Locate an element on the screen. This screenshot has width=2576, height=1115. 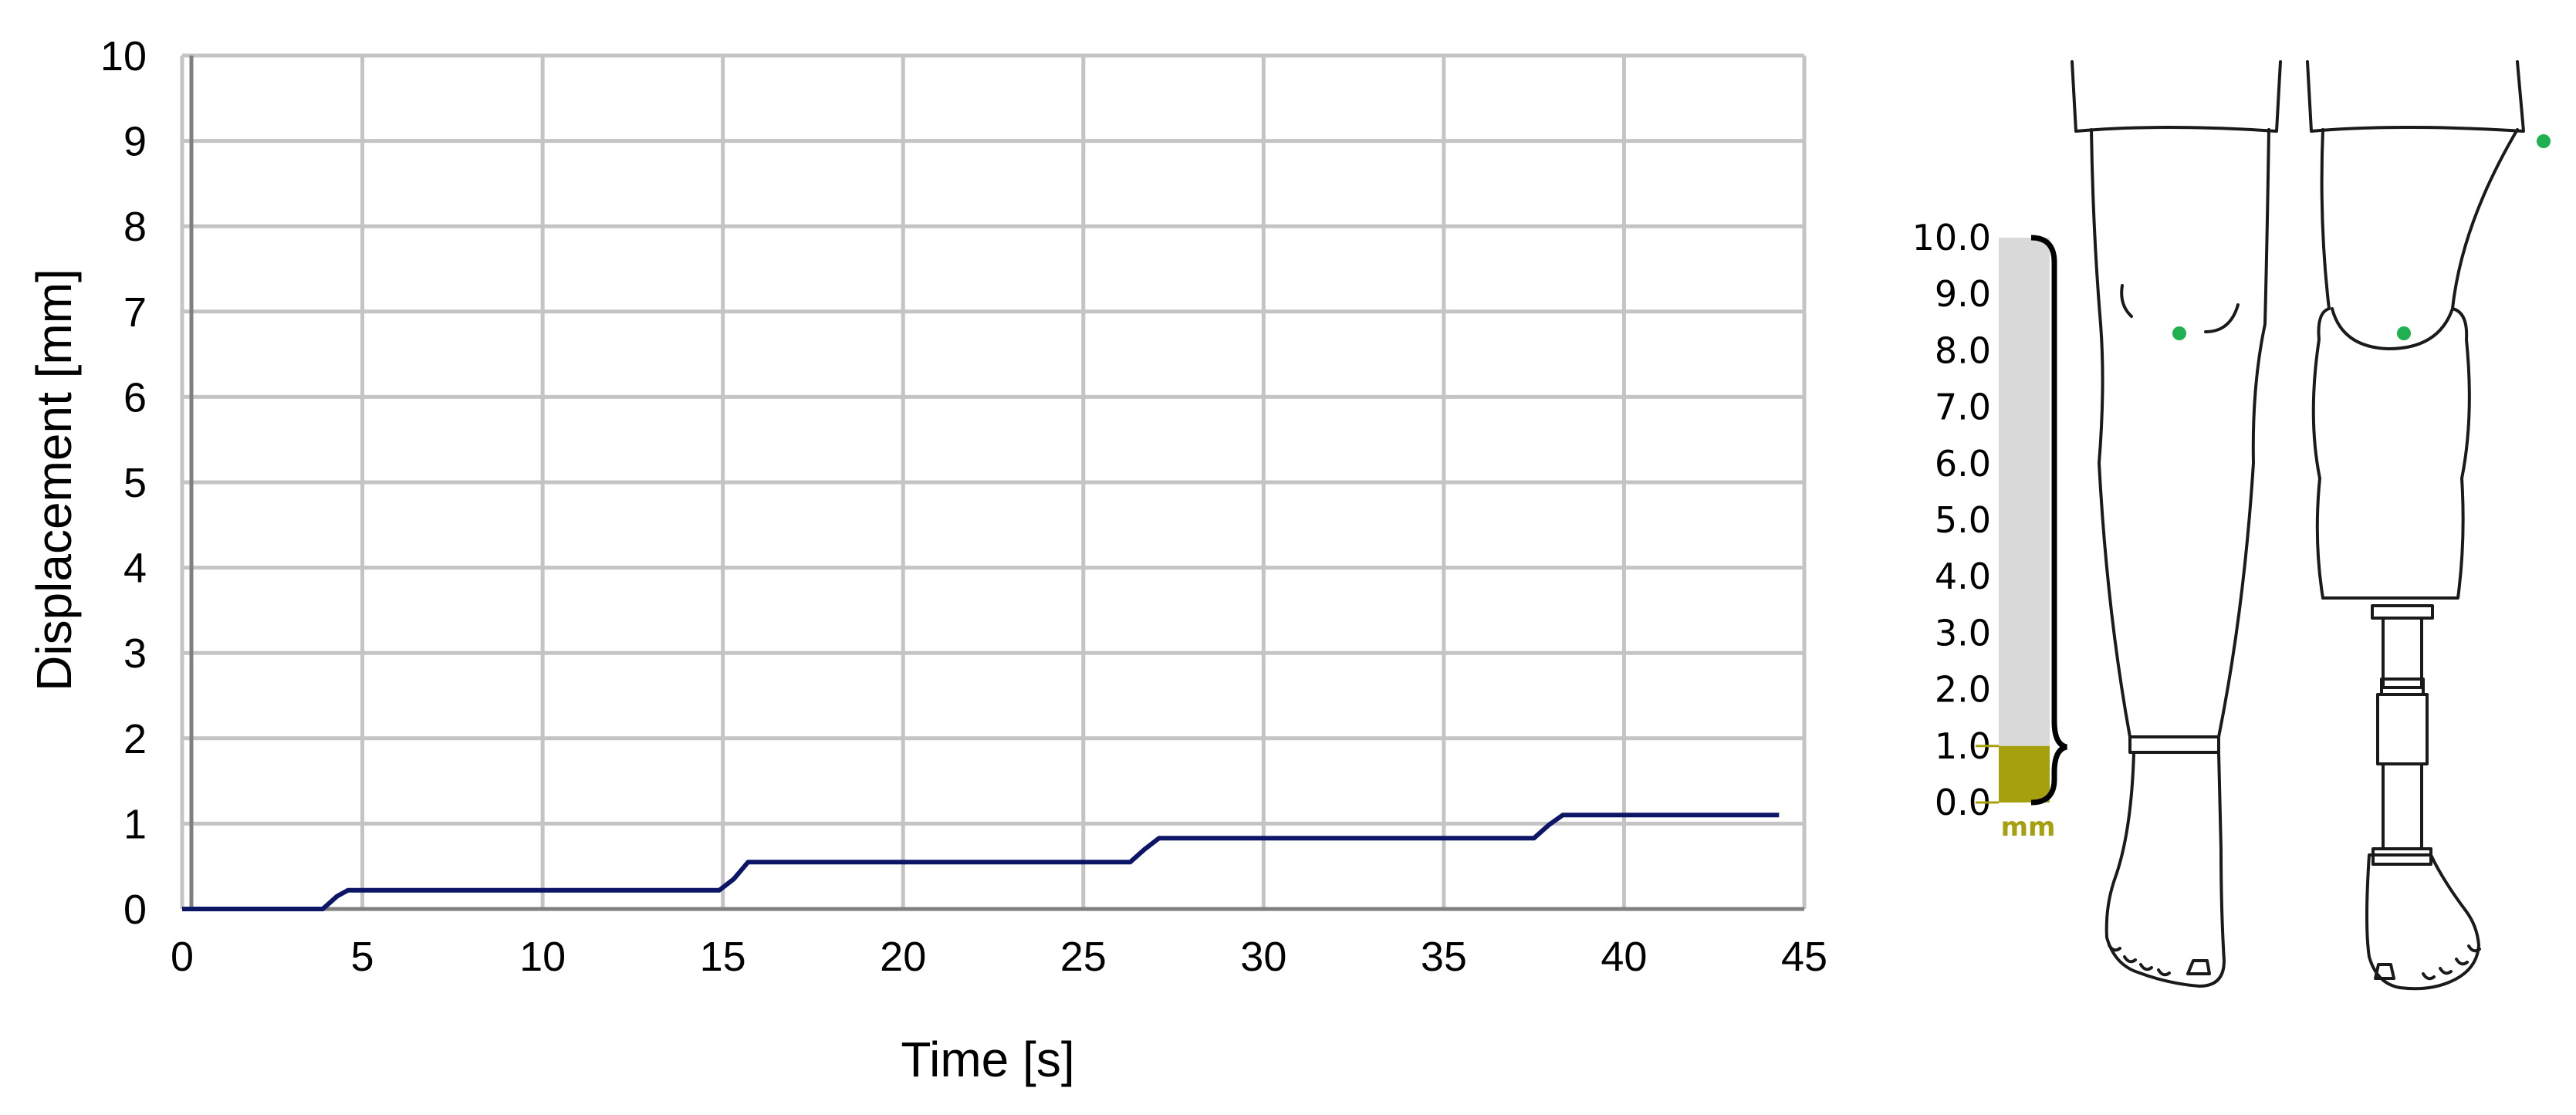
intact-foot is located at coordinates (2165, 870).